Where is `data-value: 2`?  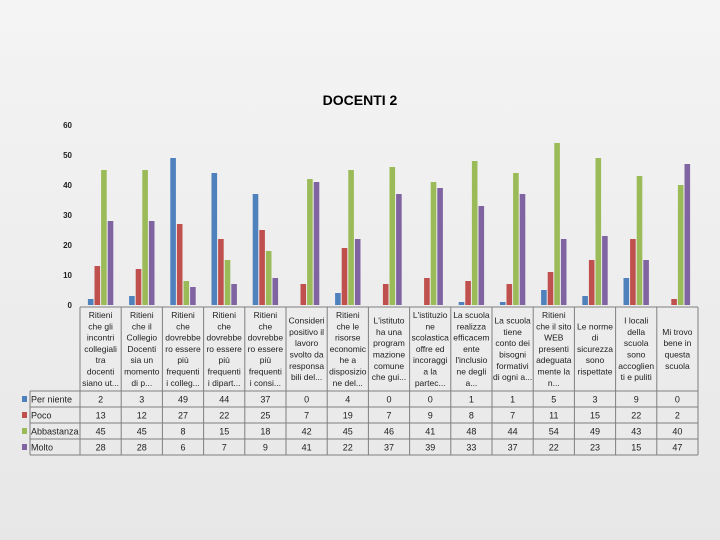 data-value: 2 is located at coordinates (100, 400).